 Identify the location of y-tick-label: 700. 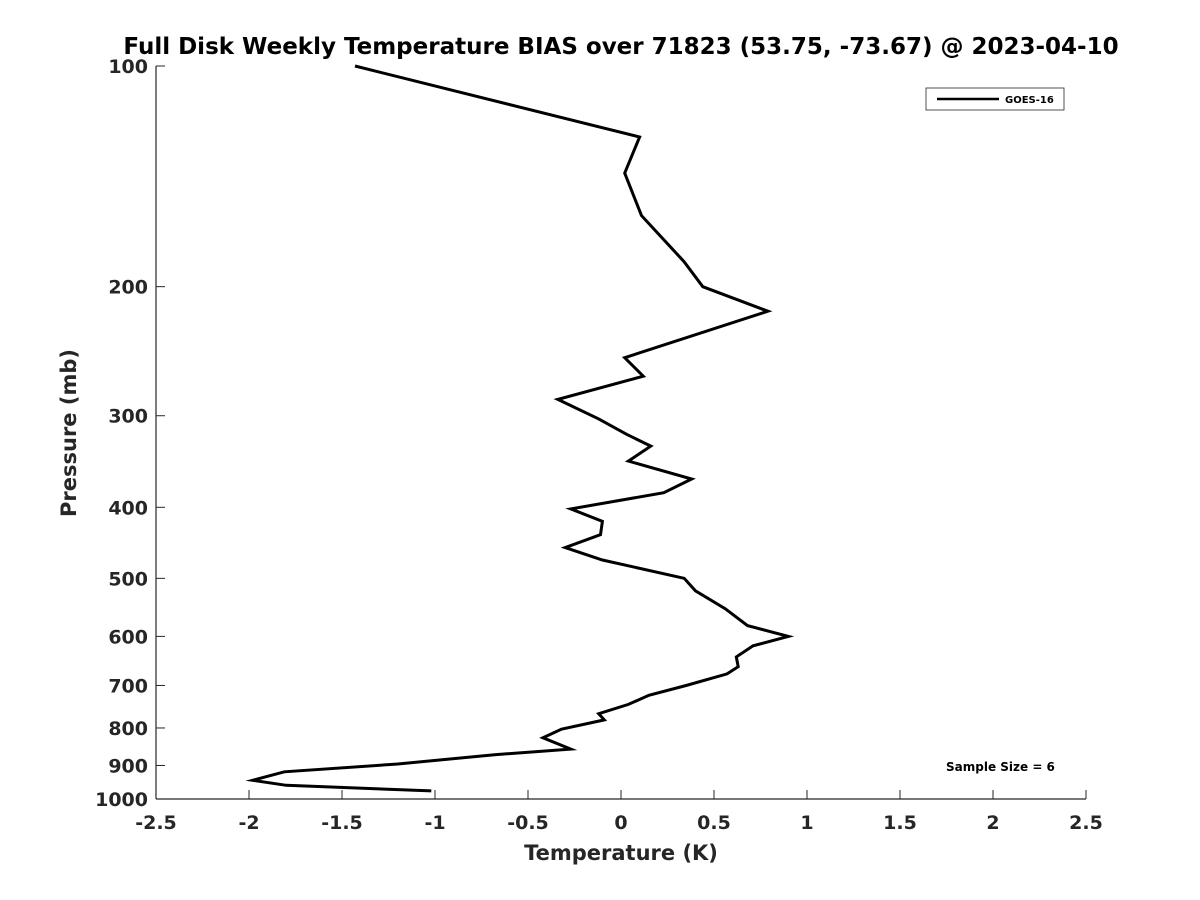
(128, 686).